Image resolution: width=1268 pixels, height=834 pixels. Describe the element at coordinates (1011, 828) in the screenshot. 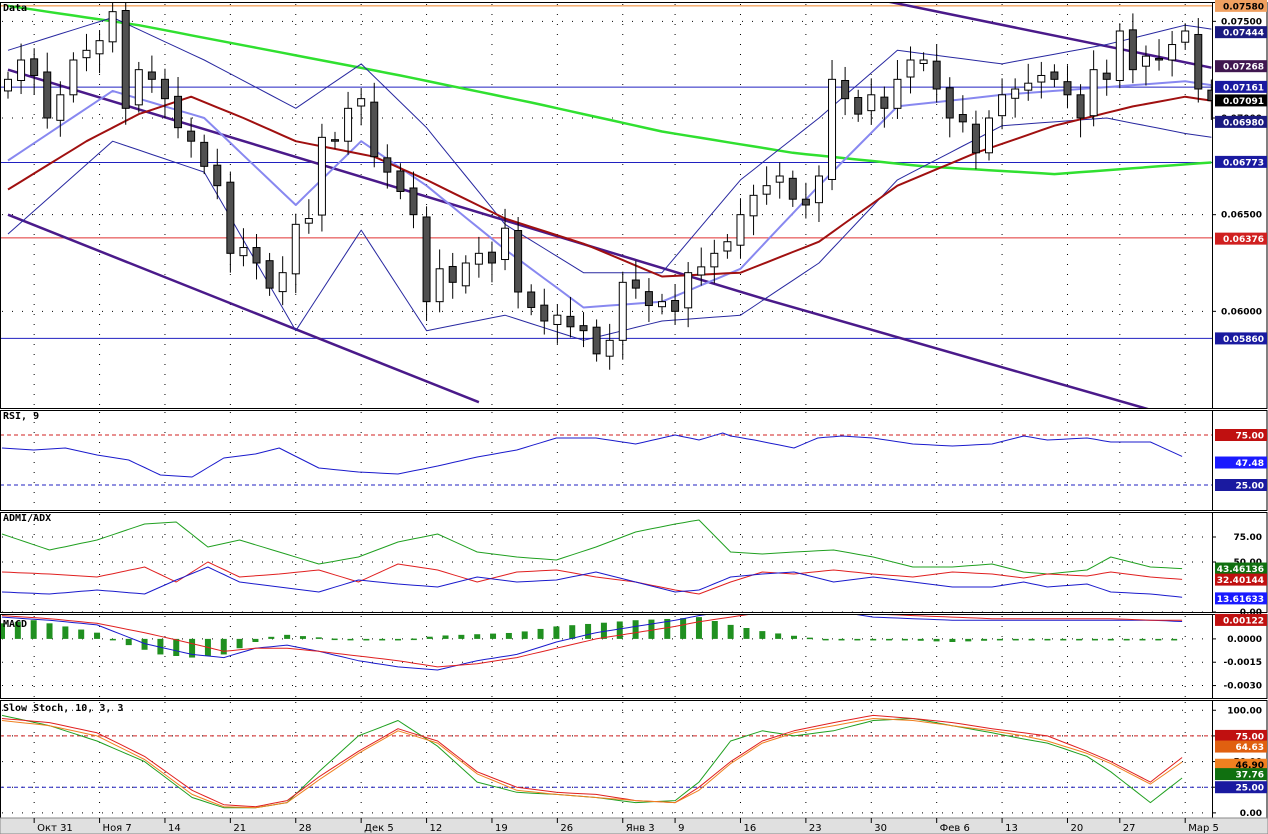

I see `date-label: 13` at that location.